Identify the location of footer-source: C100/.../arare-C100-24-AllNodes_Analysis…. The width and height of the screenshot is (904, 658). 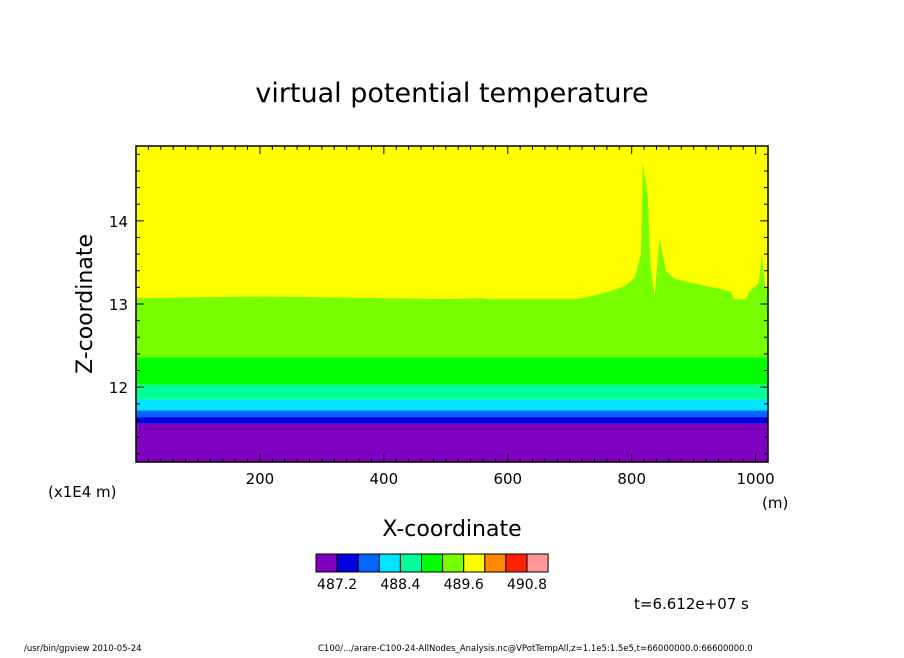
(535, 649).